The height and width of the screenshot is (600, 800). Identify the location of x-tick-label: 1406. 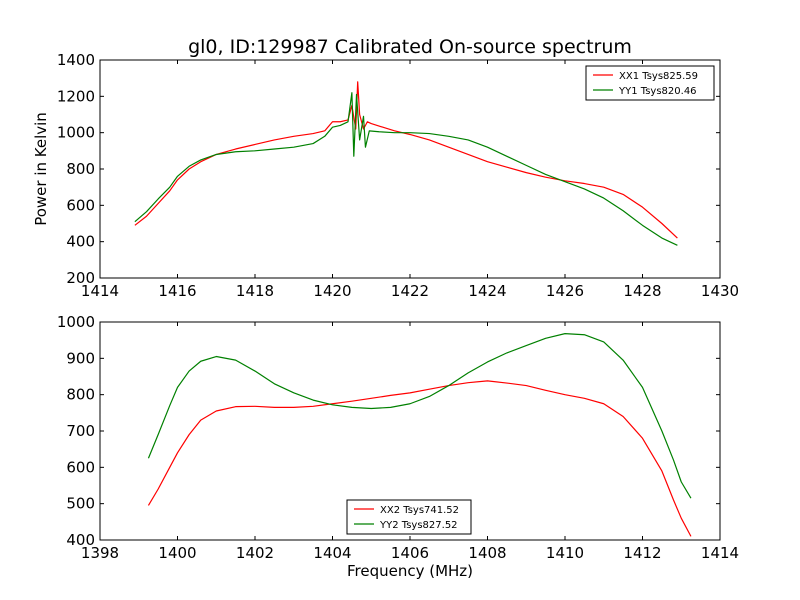
(410, 553).